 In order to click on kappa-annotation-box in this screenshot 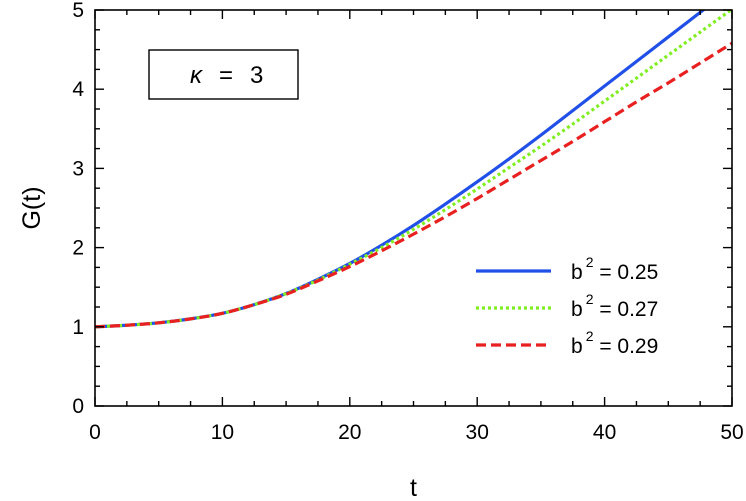, I will do `click(223, 74)`.